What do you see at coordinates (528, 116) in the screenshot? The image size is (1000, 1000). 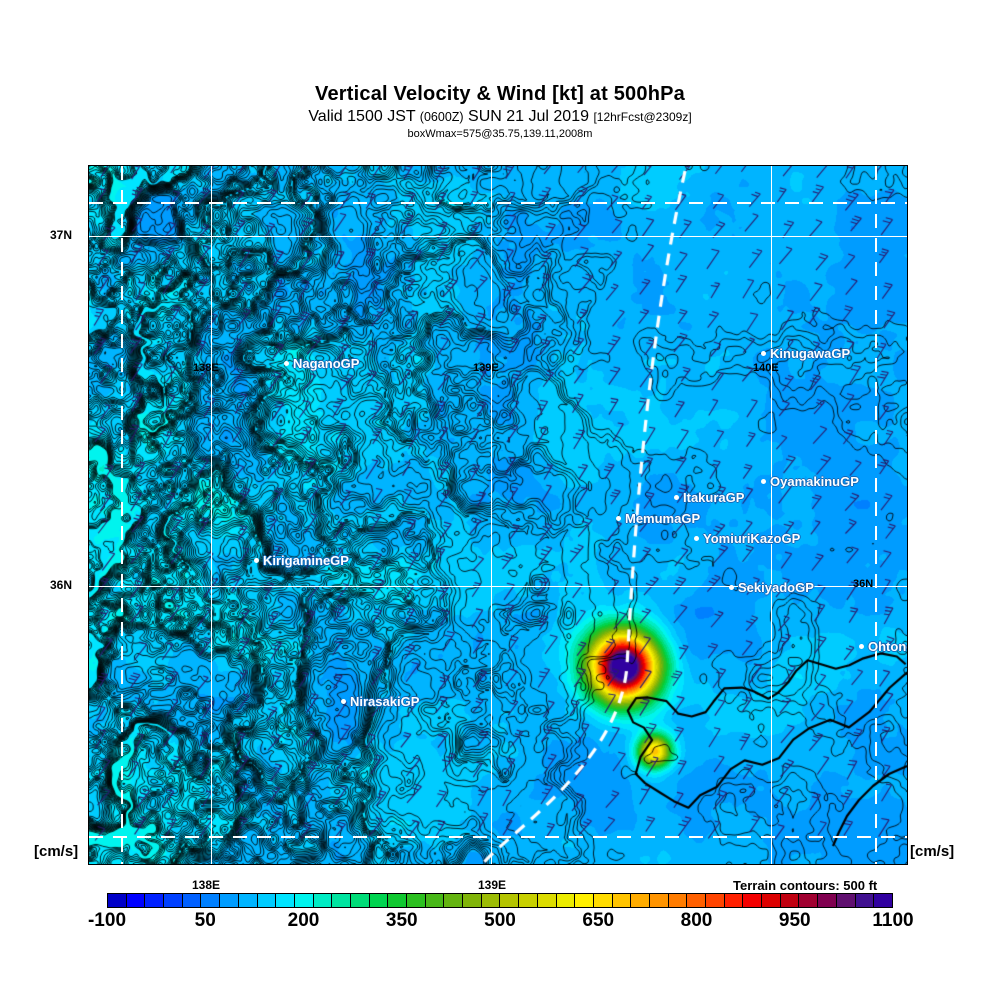 I see `subtitle-date: SUN 21 Jul 2019` at bounding box center [528, 116].